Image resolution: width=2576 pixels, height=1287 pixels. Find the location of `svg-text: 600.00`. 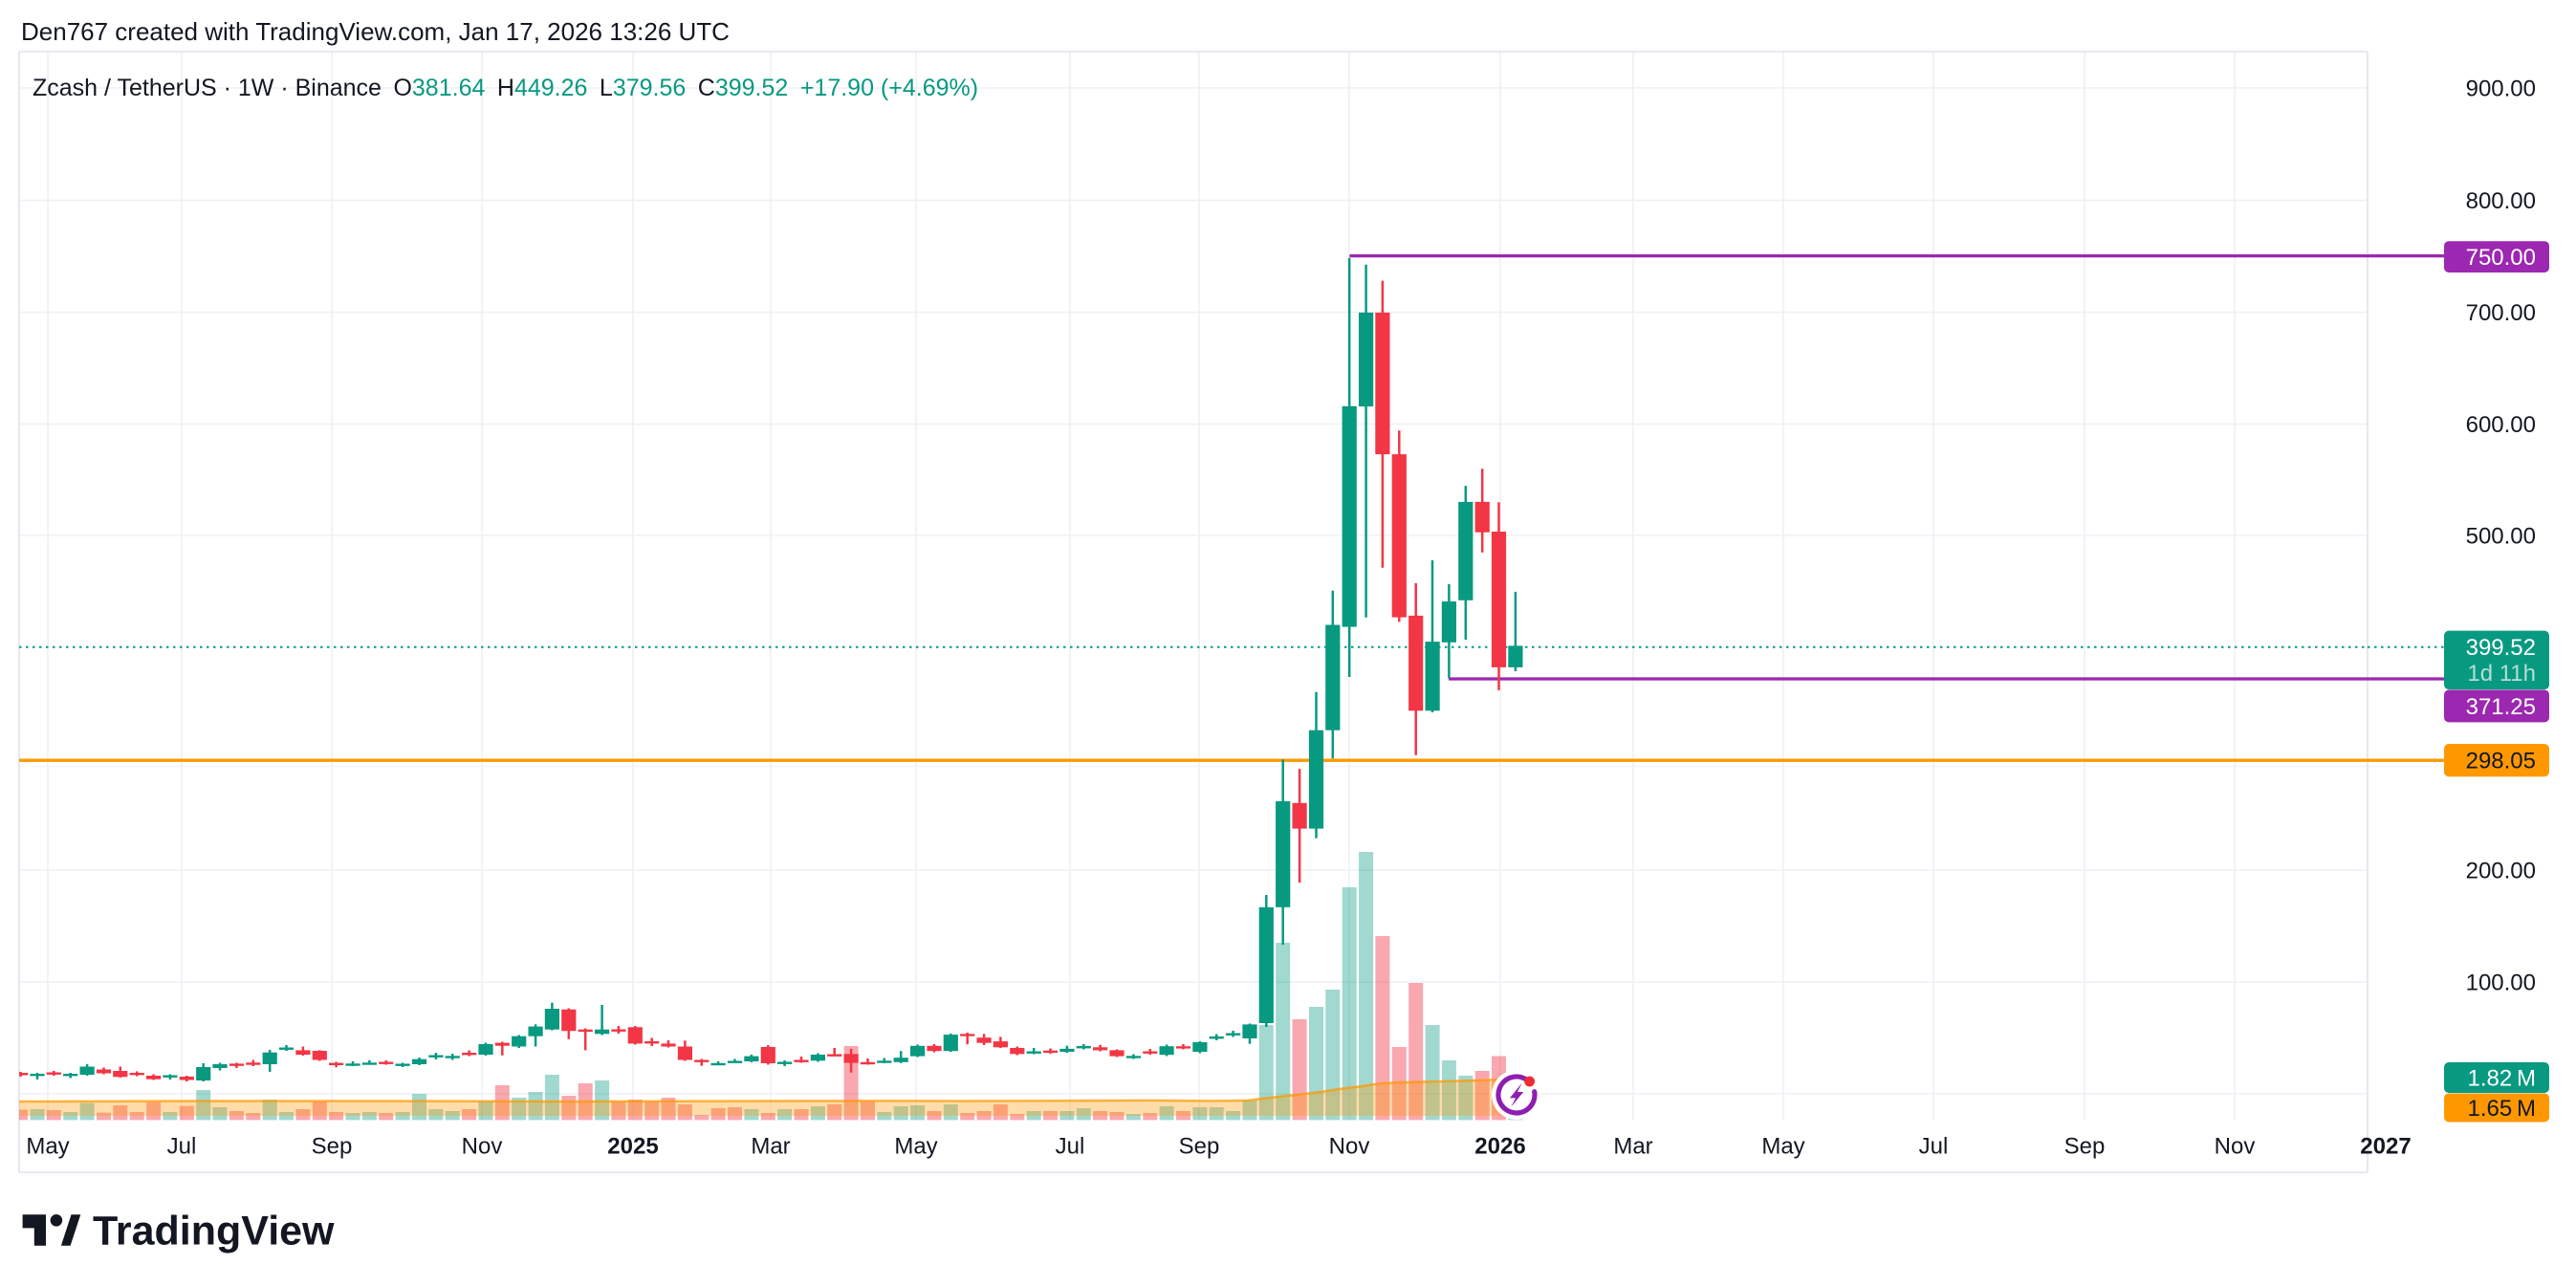

svg-text: 600.00 is located at coordinates (2501, 425).